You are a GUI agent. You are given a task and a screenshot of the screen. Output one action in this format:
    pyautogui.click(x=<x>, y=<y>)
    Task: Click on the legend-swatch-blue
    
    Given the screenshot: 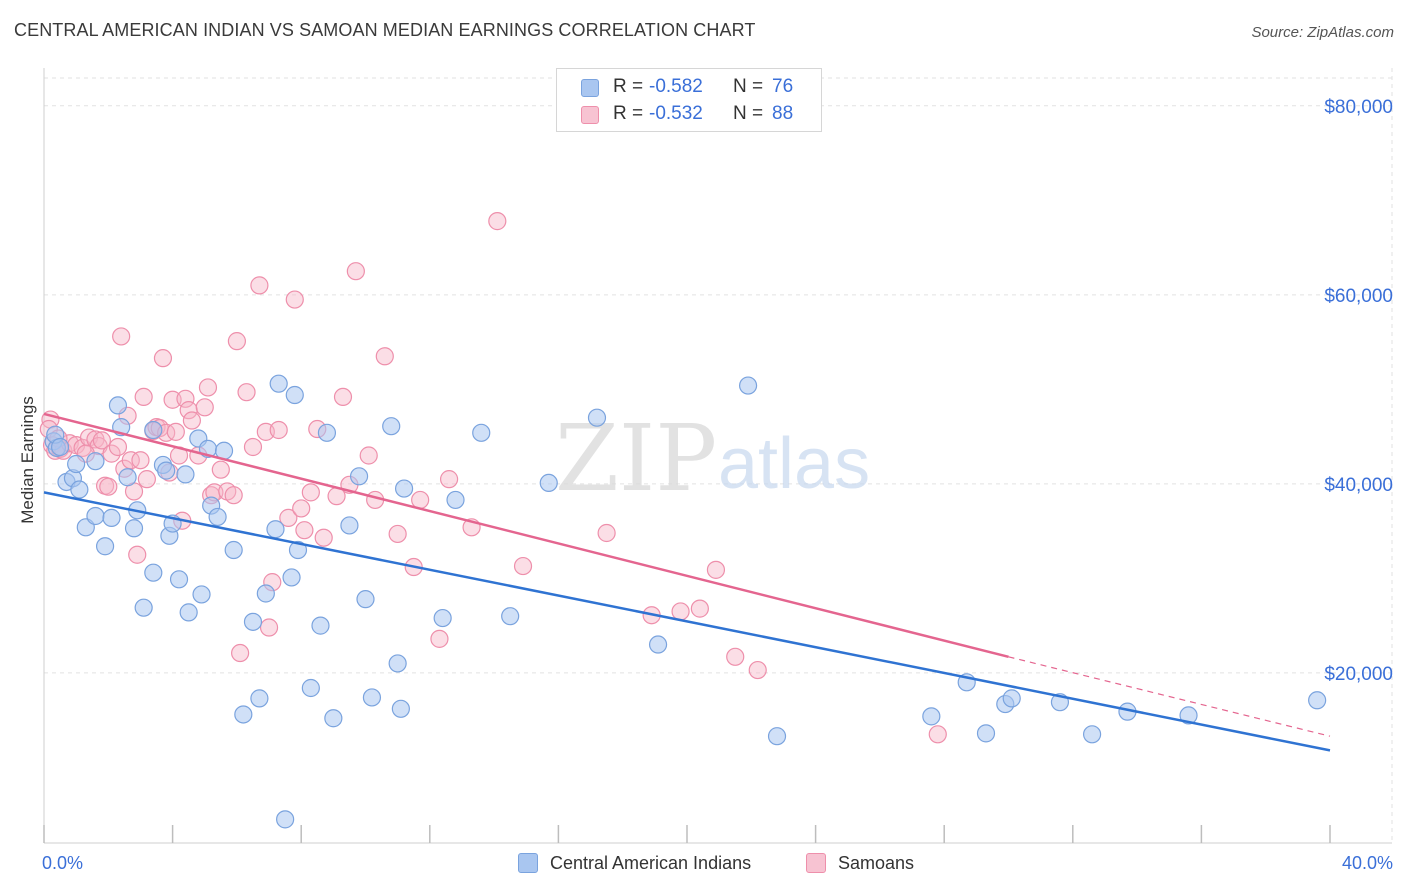 What is the action you would take?
    pyautogui.click(x=590, y=88)
    